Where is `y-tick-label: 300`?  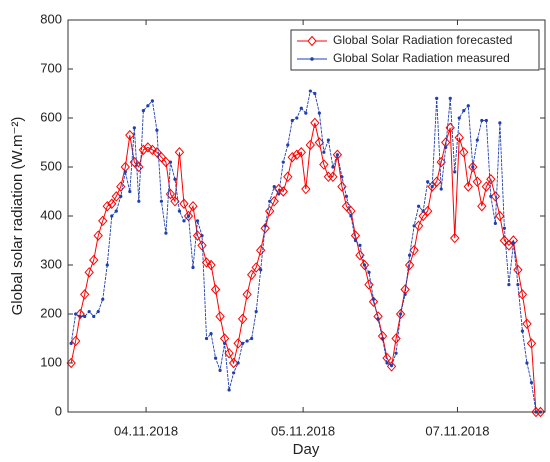
y-tick-label: 300 is located at coordinates (51, 263).